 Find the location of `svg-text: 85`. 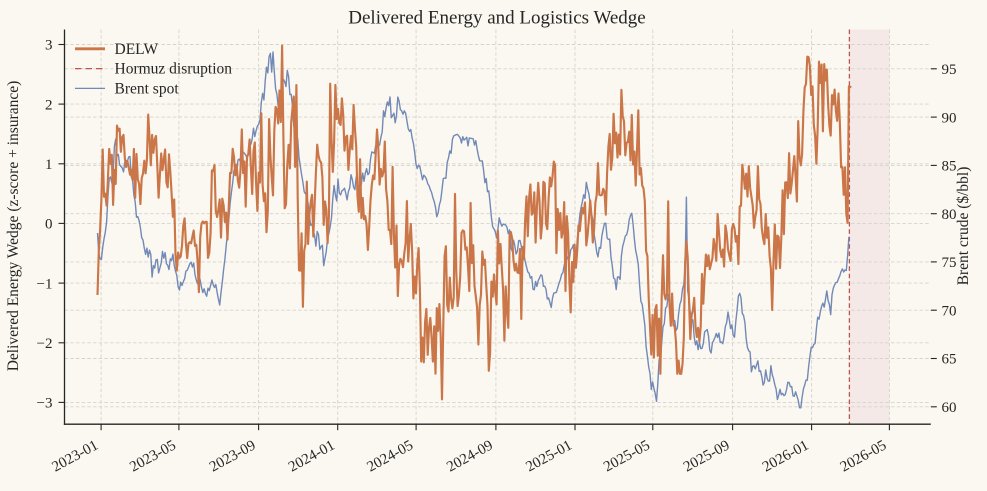

svg-text: 85 is located at coordinates (949, 167).